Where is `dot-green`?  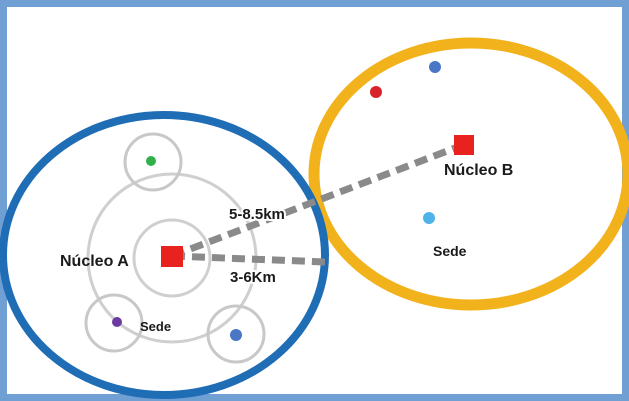 dot-green is located at coordinates (151, 161).